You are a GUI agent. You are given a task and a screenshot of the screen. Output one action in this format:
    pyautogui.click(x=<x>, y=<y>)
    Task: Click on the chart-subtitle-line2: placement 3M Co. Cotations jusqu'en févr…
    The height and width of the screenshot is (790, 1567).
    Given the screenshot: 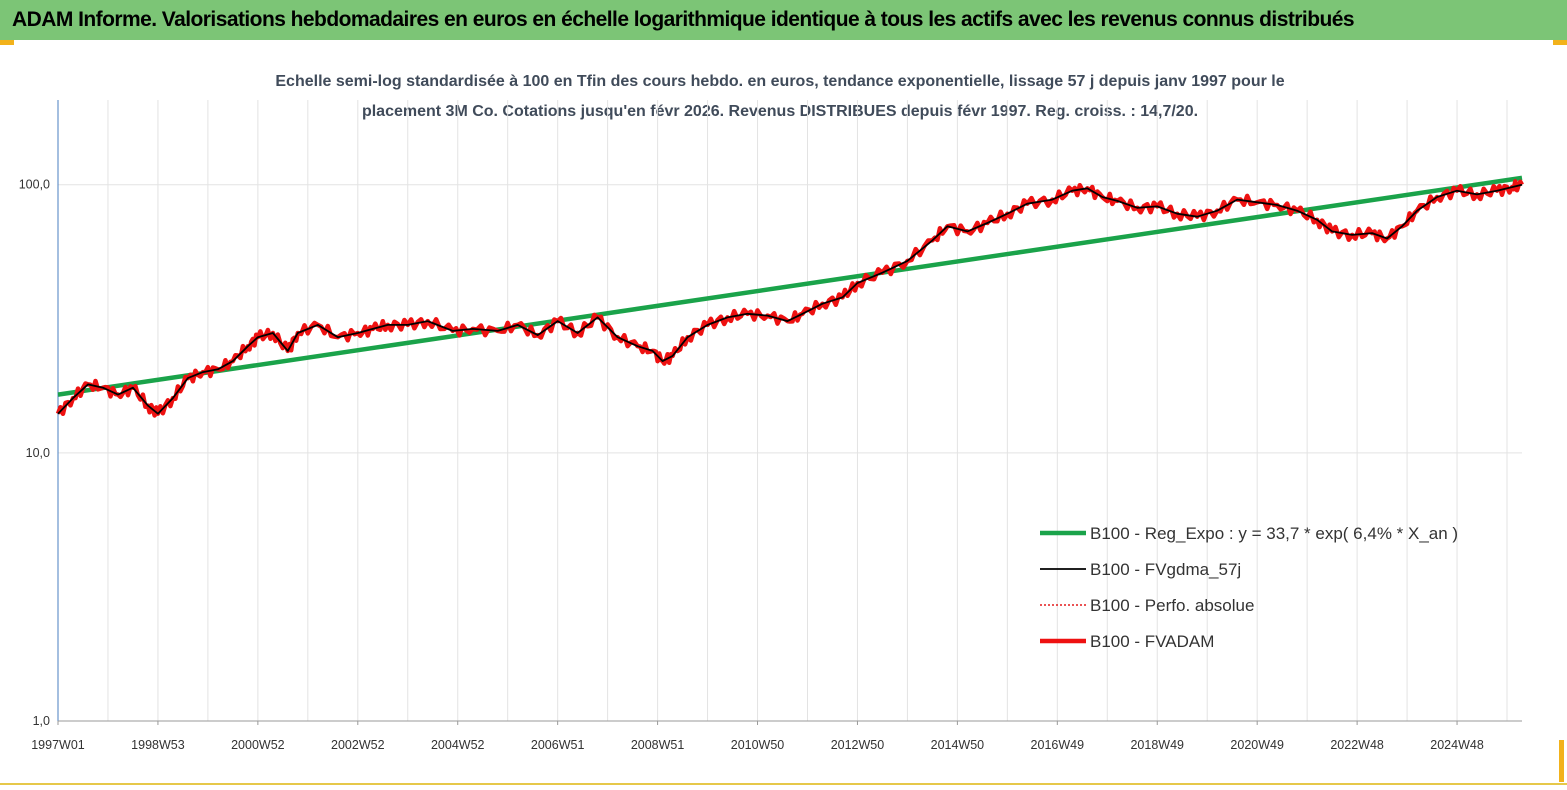 What is the action you would take?
    pyautogui.click(x=780, y=111)
    